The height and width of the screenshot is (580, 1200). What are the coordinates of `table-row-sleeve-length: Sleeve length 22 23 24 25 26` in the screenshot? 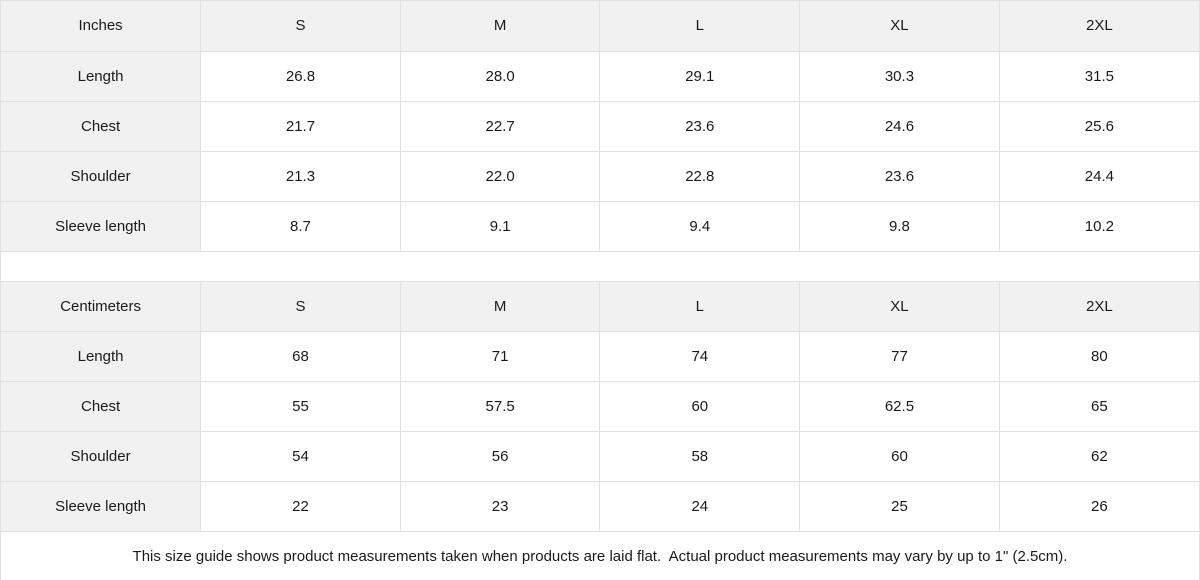 It's located at (600, 506).